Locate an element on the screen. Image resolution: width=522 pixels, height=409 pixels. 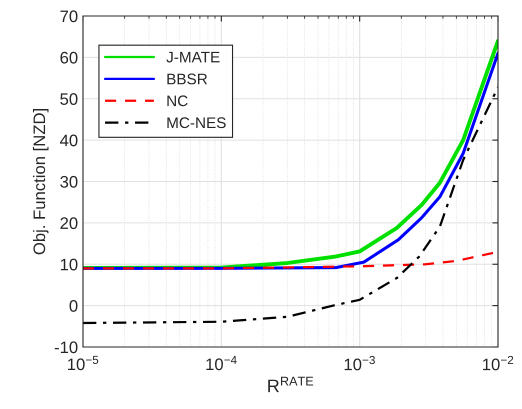
y-tick-label: 50 is located at coordinates (69, 99).